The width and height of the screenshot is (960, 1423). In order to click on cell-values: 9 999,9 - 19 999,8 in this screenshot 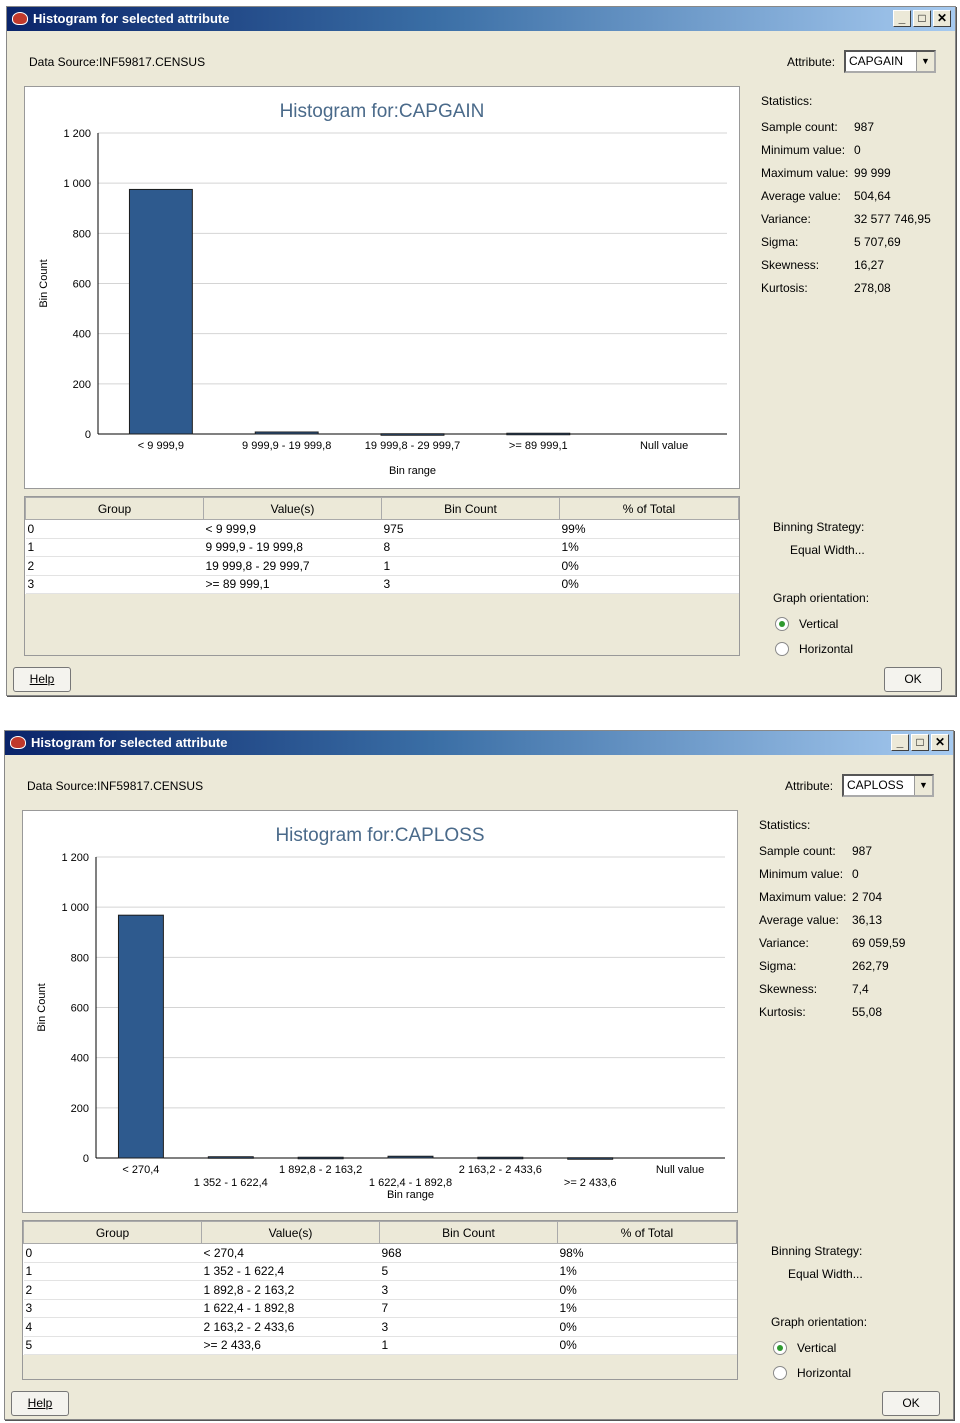, I will do `click(292, 547)`.